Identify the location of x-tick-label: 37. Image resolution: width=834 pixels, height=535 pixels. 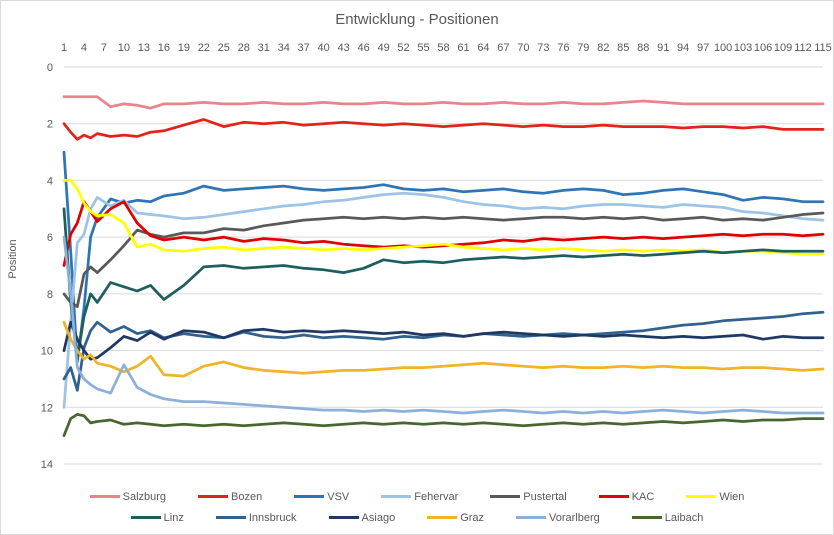
(304, 48).